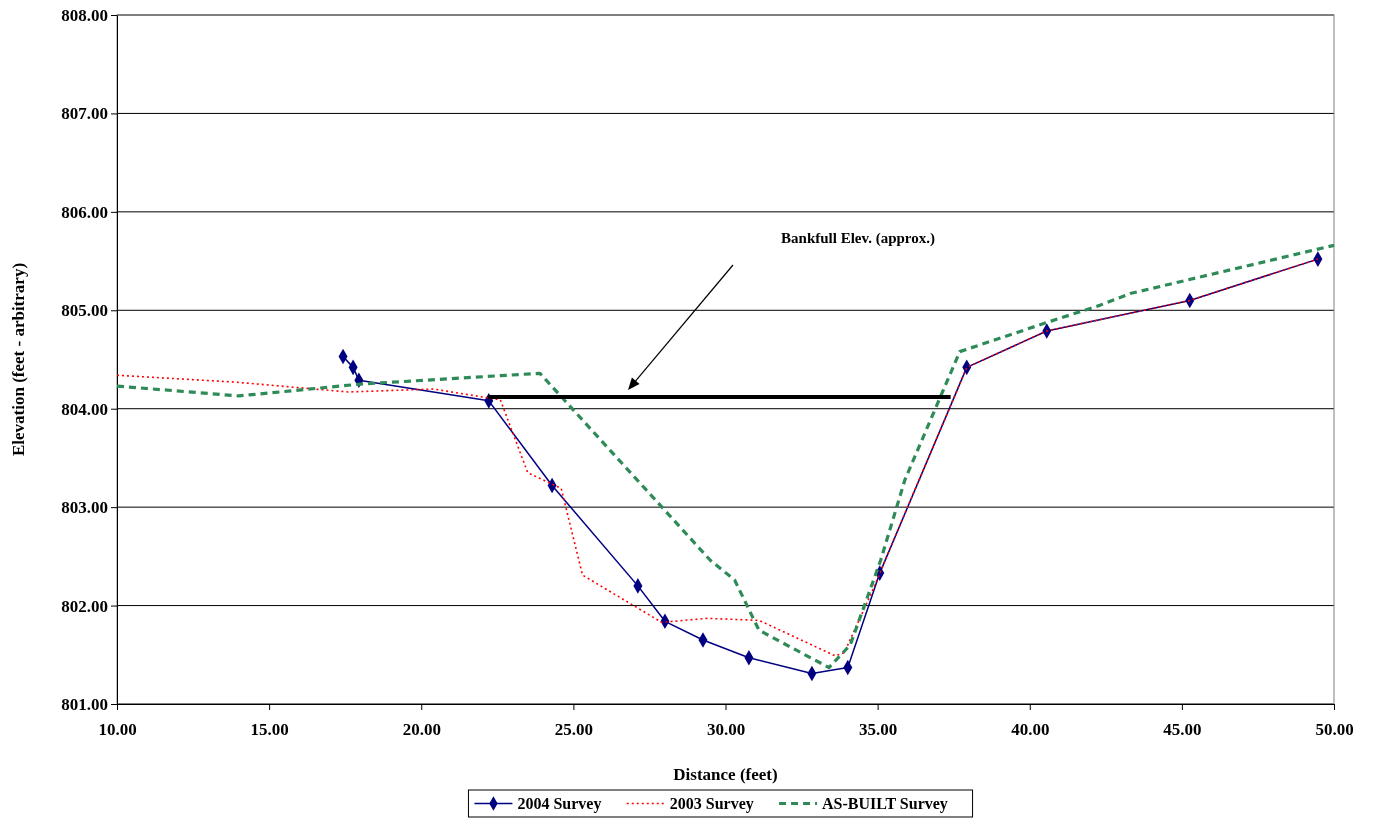  I want to click on y-tick-label: 806.00, so click(84, 212).